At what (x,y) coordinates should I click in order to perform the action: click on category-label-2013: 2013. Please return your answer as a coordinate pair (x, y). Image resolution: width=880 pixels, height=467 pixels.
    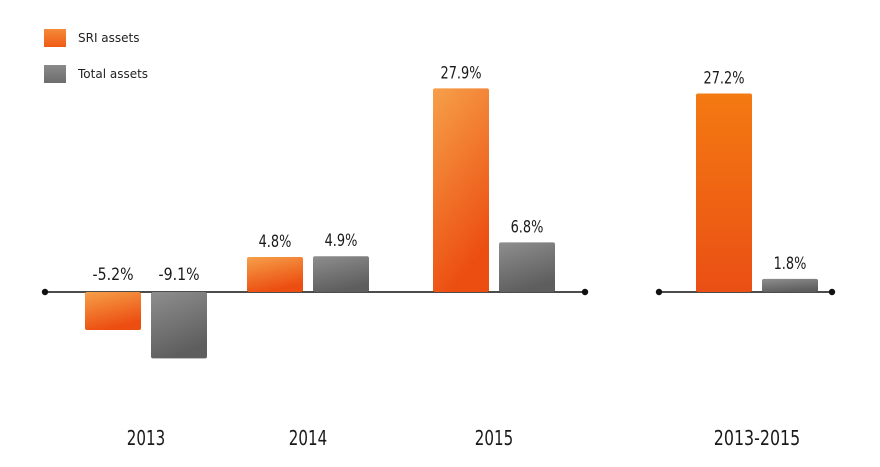
    Looking at the image, I should click on (146, 438).